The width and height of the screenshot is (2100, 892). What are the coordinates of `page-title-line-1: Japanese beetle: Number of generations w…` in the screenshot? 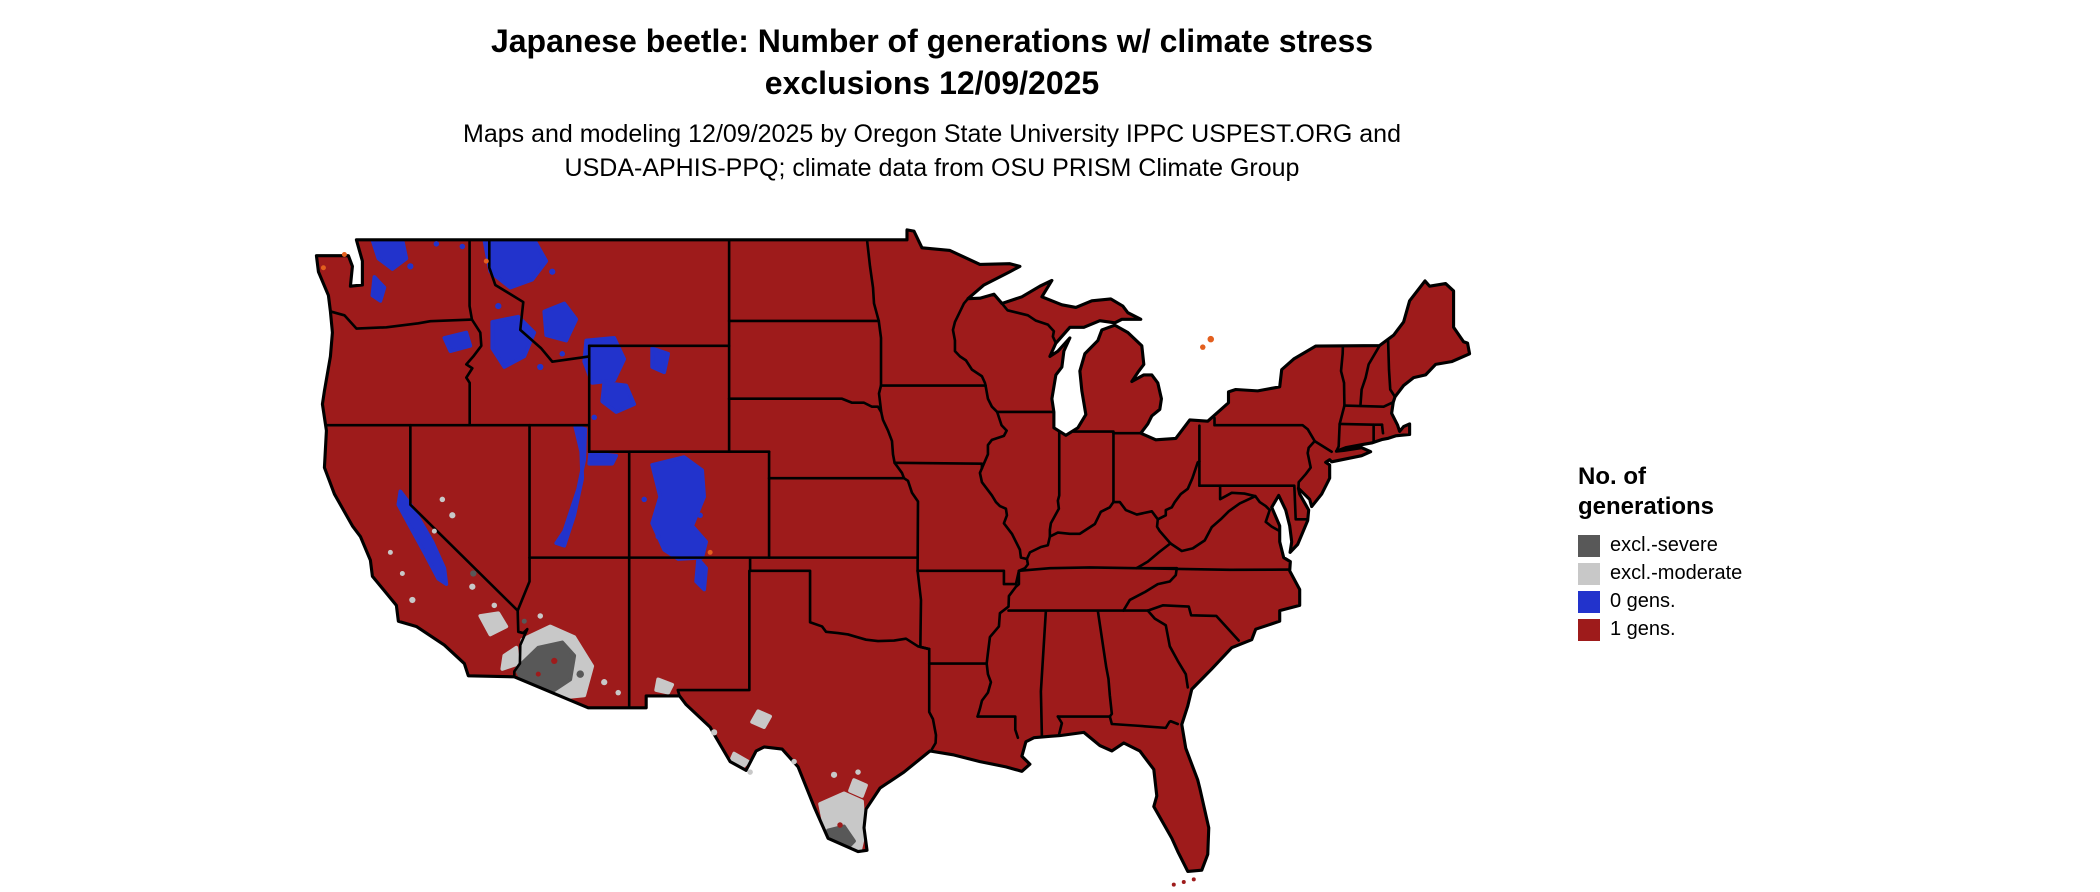 It's located at (932, 41).